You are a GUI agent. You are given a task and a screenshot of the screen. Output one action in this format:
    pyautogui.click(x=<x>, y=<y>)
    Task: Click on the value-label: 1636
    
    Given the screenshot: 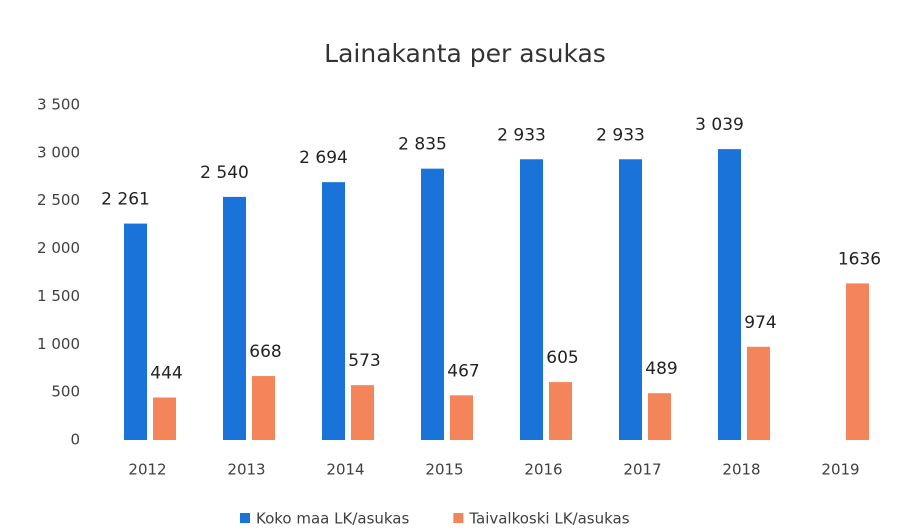 What is the action you would take?
    pyautogui.click(x=859, y=259)
    